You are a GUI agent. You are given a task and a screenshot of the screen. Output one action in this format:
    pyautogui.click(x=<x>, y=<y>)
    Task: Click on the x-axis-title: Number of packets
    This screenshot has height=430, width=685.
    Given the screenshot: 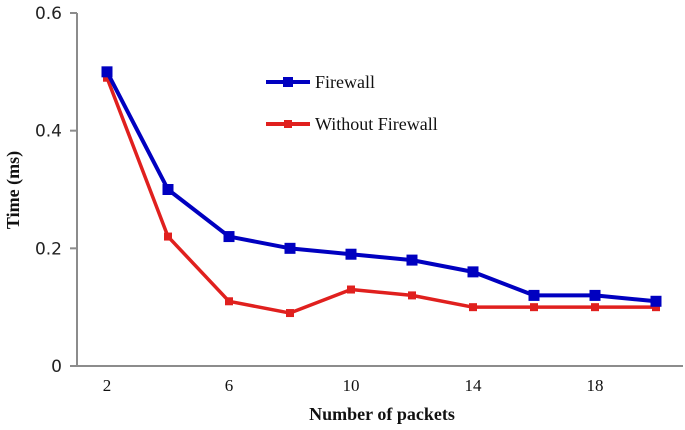 What is the action you would take?
    pyautogui.click(x=382, y=414)
    